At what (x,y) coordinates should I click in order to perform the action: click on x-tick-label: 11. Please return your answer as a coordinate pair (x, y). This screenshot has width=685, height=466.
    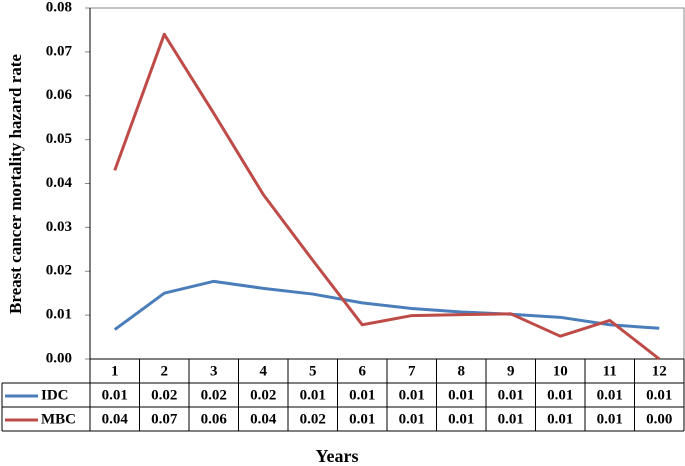
    Looking at the image, I should click on (610, 371).